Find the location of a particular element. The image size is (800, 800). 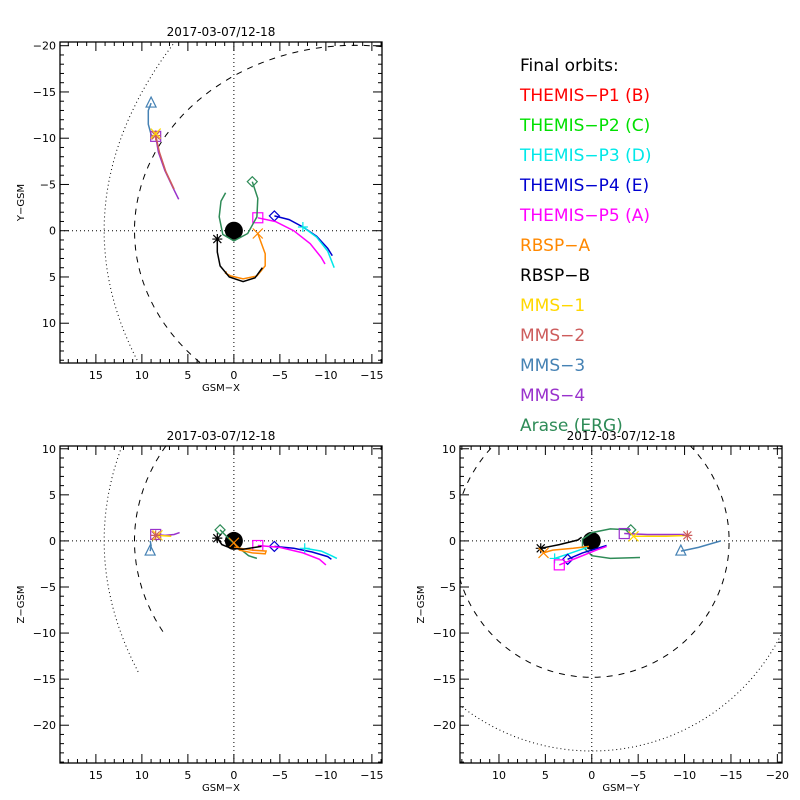

legend-item: MMS−1 is located at coordinates (552, 306).